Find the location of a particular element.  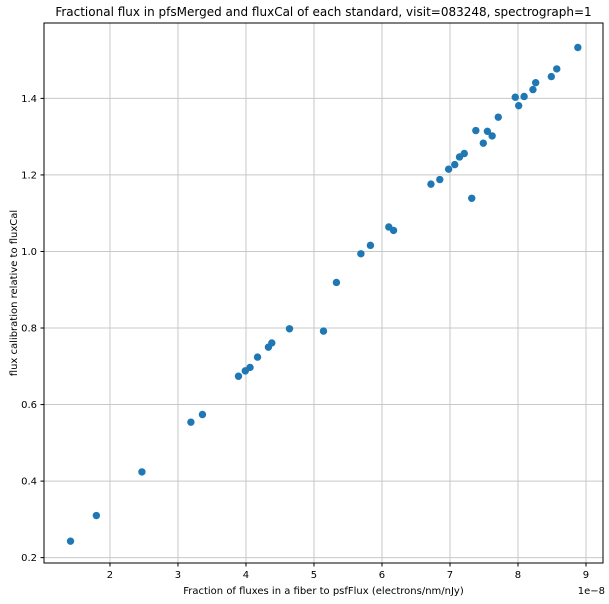

y-tick-label: 0.6 is located at coordinates (29, 405).